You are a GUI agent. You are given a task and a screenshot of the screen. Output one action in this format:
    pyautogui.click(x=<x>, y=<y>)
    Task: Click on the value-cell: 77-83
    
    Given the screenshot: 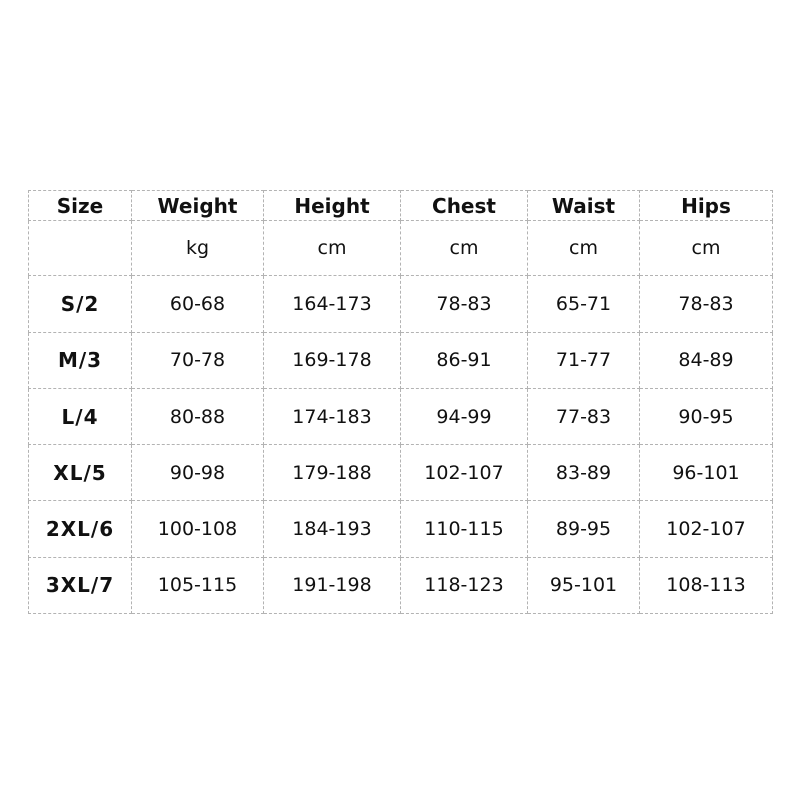 What is the action you would take?
    pyautogui.click(x=583, y=416)
    